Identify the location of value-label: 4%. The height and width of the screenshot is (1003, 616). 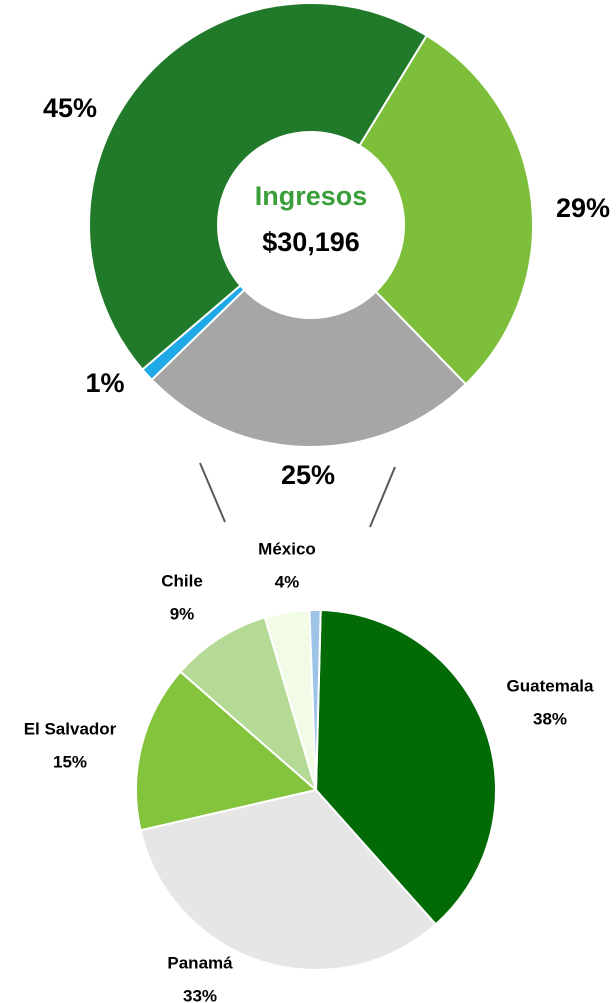
(287, 581).